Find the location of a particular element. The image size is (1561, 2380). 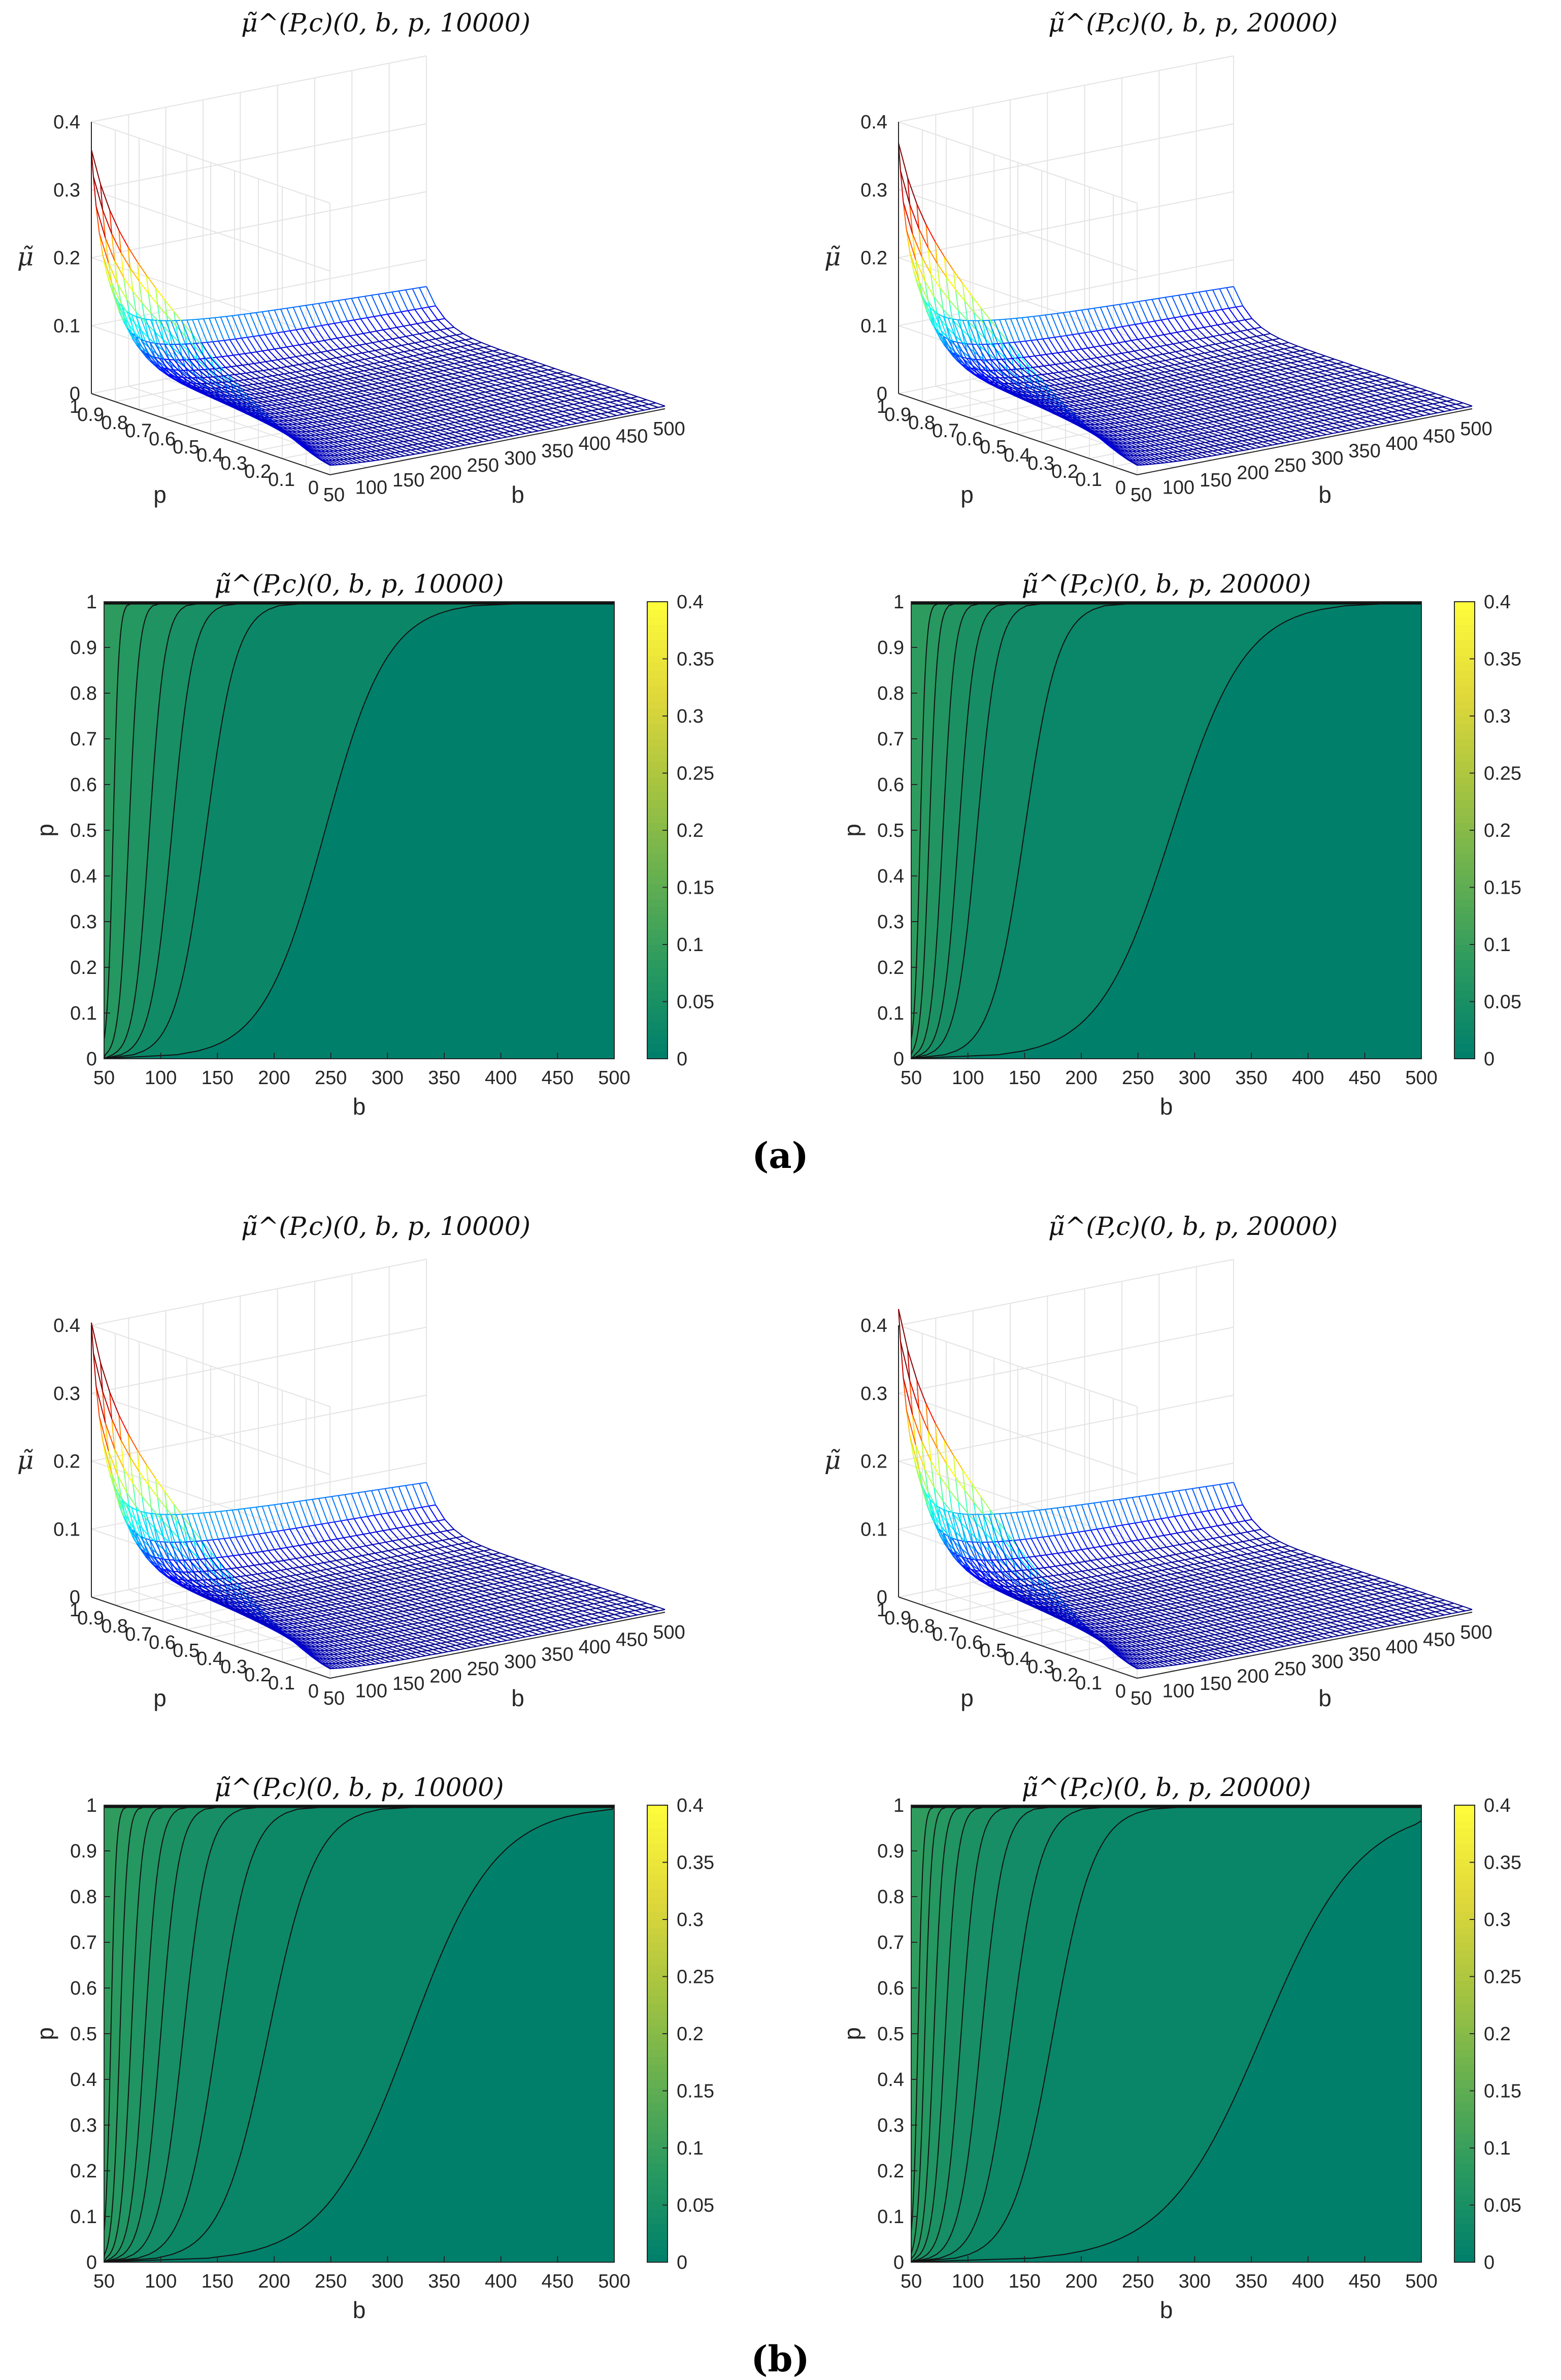

b-tick-label: 300 is located at coordinates (520, 458).